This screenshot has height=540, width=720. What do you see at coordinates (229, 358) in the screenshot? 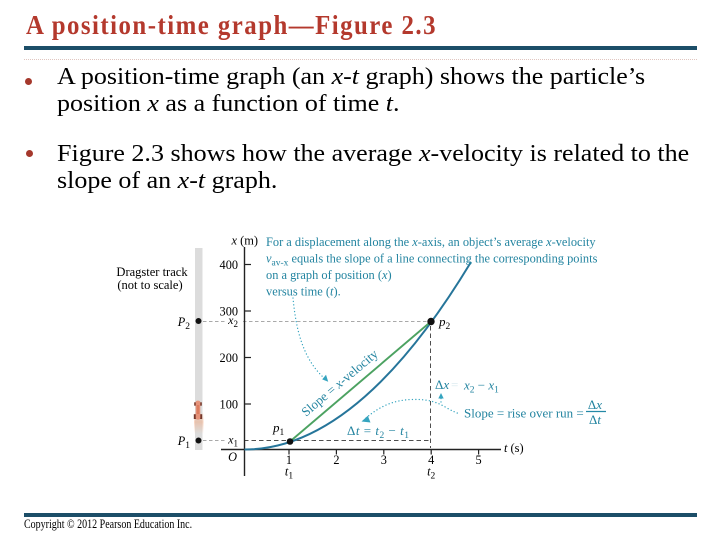
I see `svg-text: 200` at bounding box center [229, 358].